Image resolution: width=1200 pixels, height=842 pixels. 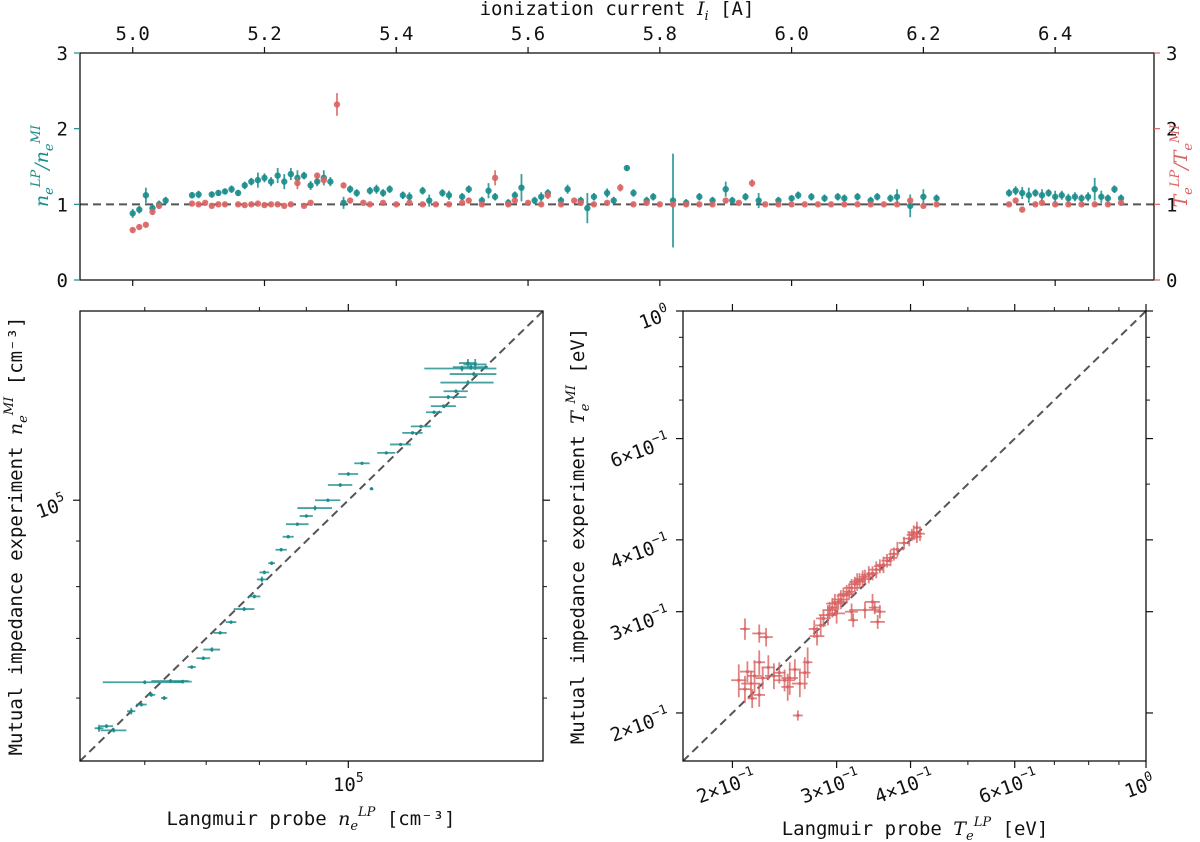 What do you see at coordinates (50, 506) in the screenshot?
I see `y-tick-label: 105` at bounding box center [50, 506].